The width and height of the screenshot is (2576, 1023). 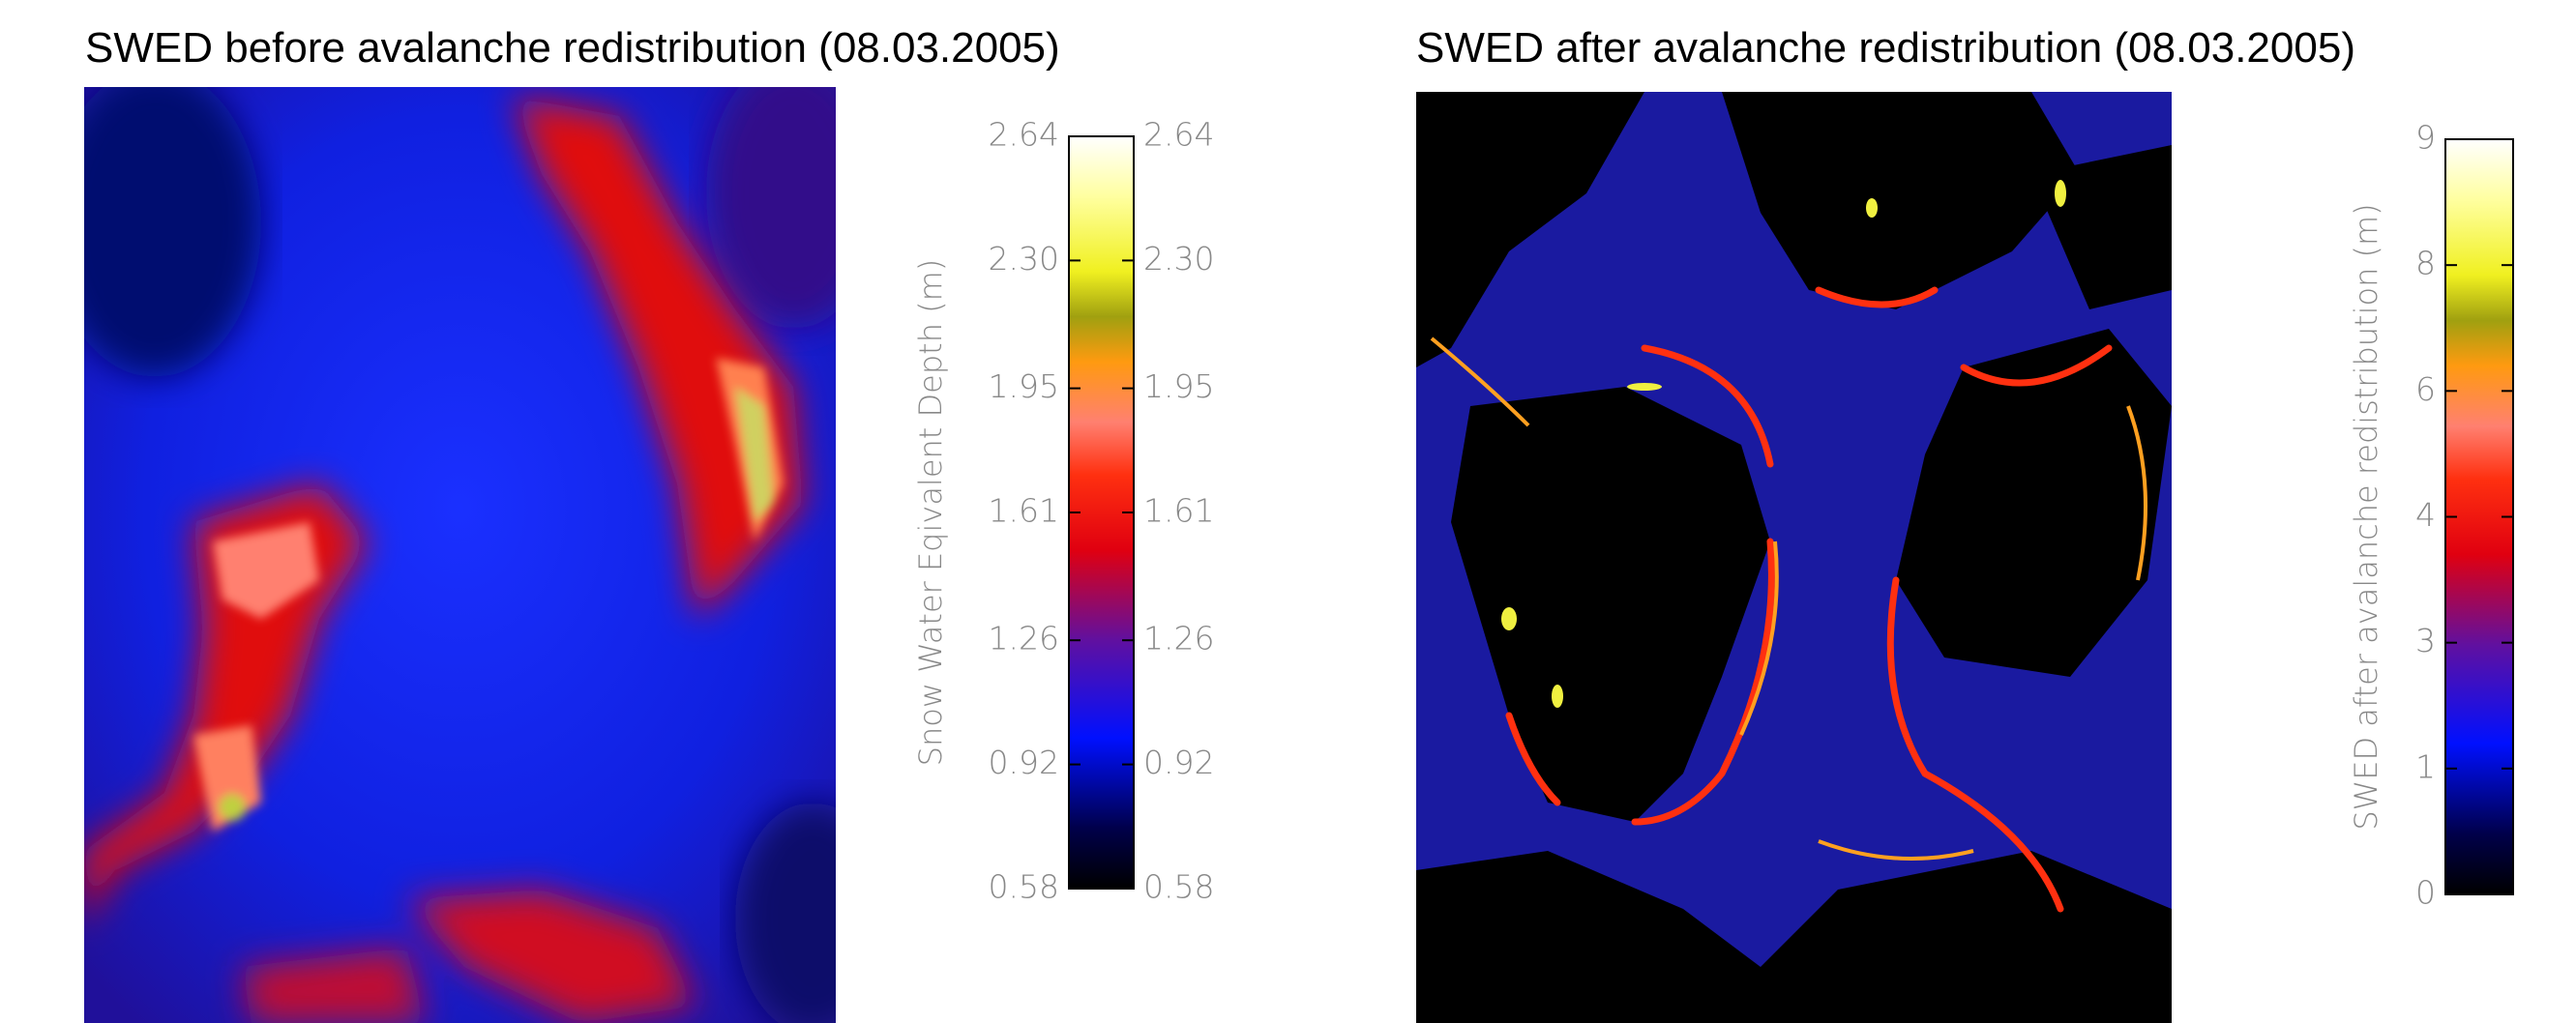 I want to click on colorbar-tick-label: 8, so click(x=2425, y=263).